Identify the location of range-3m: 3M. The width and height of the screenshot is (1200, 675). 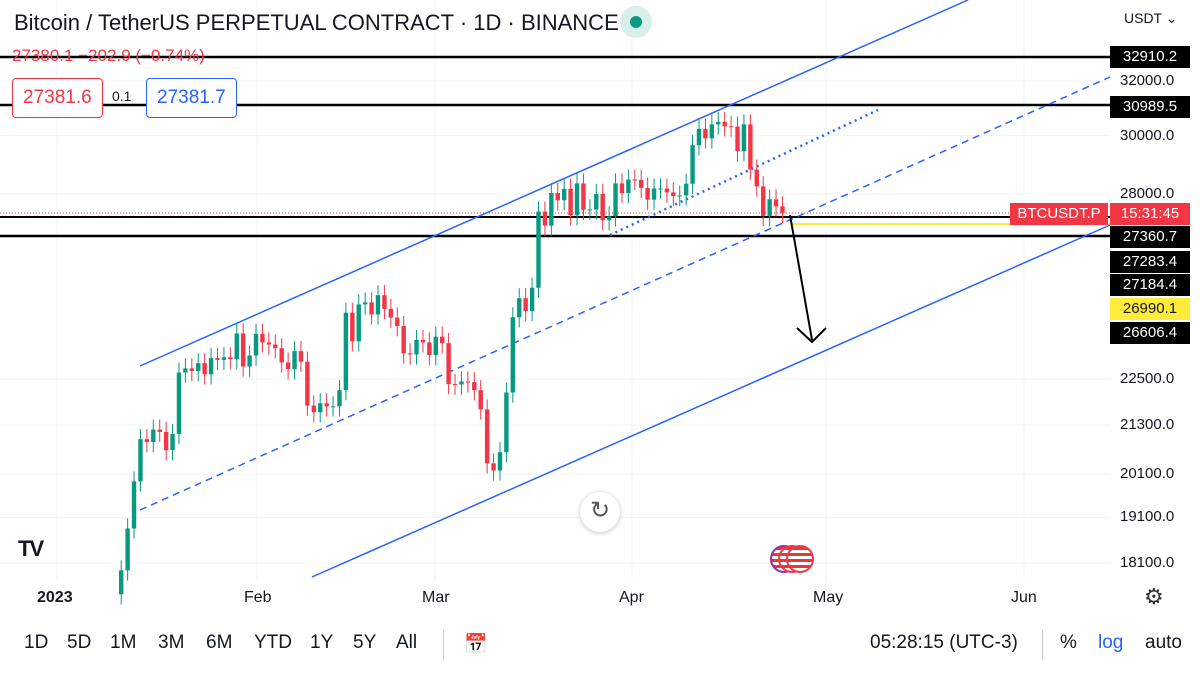
(171, 642).